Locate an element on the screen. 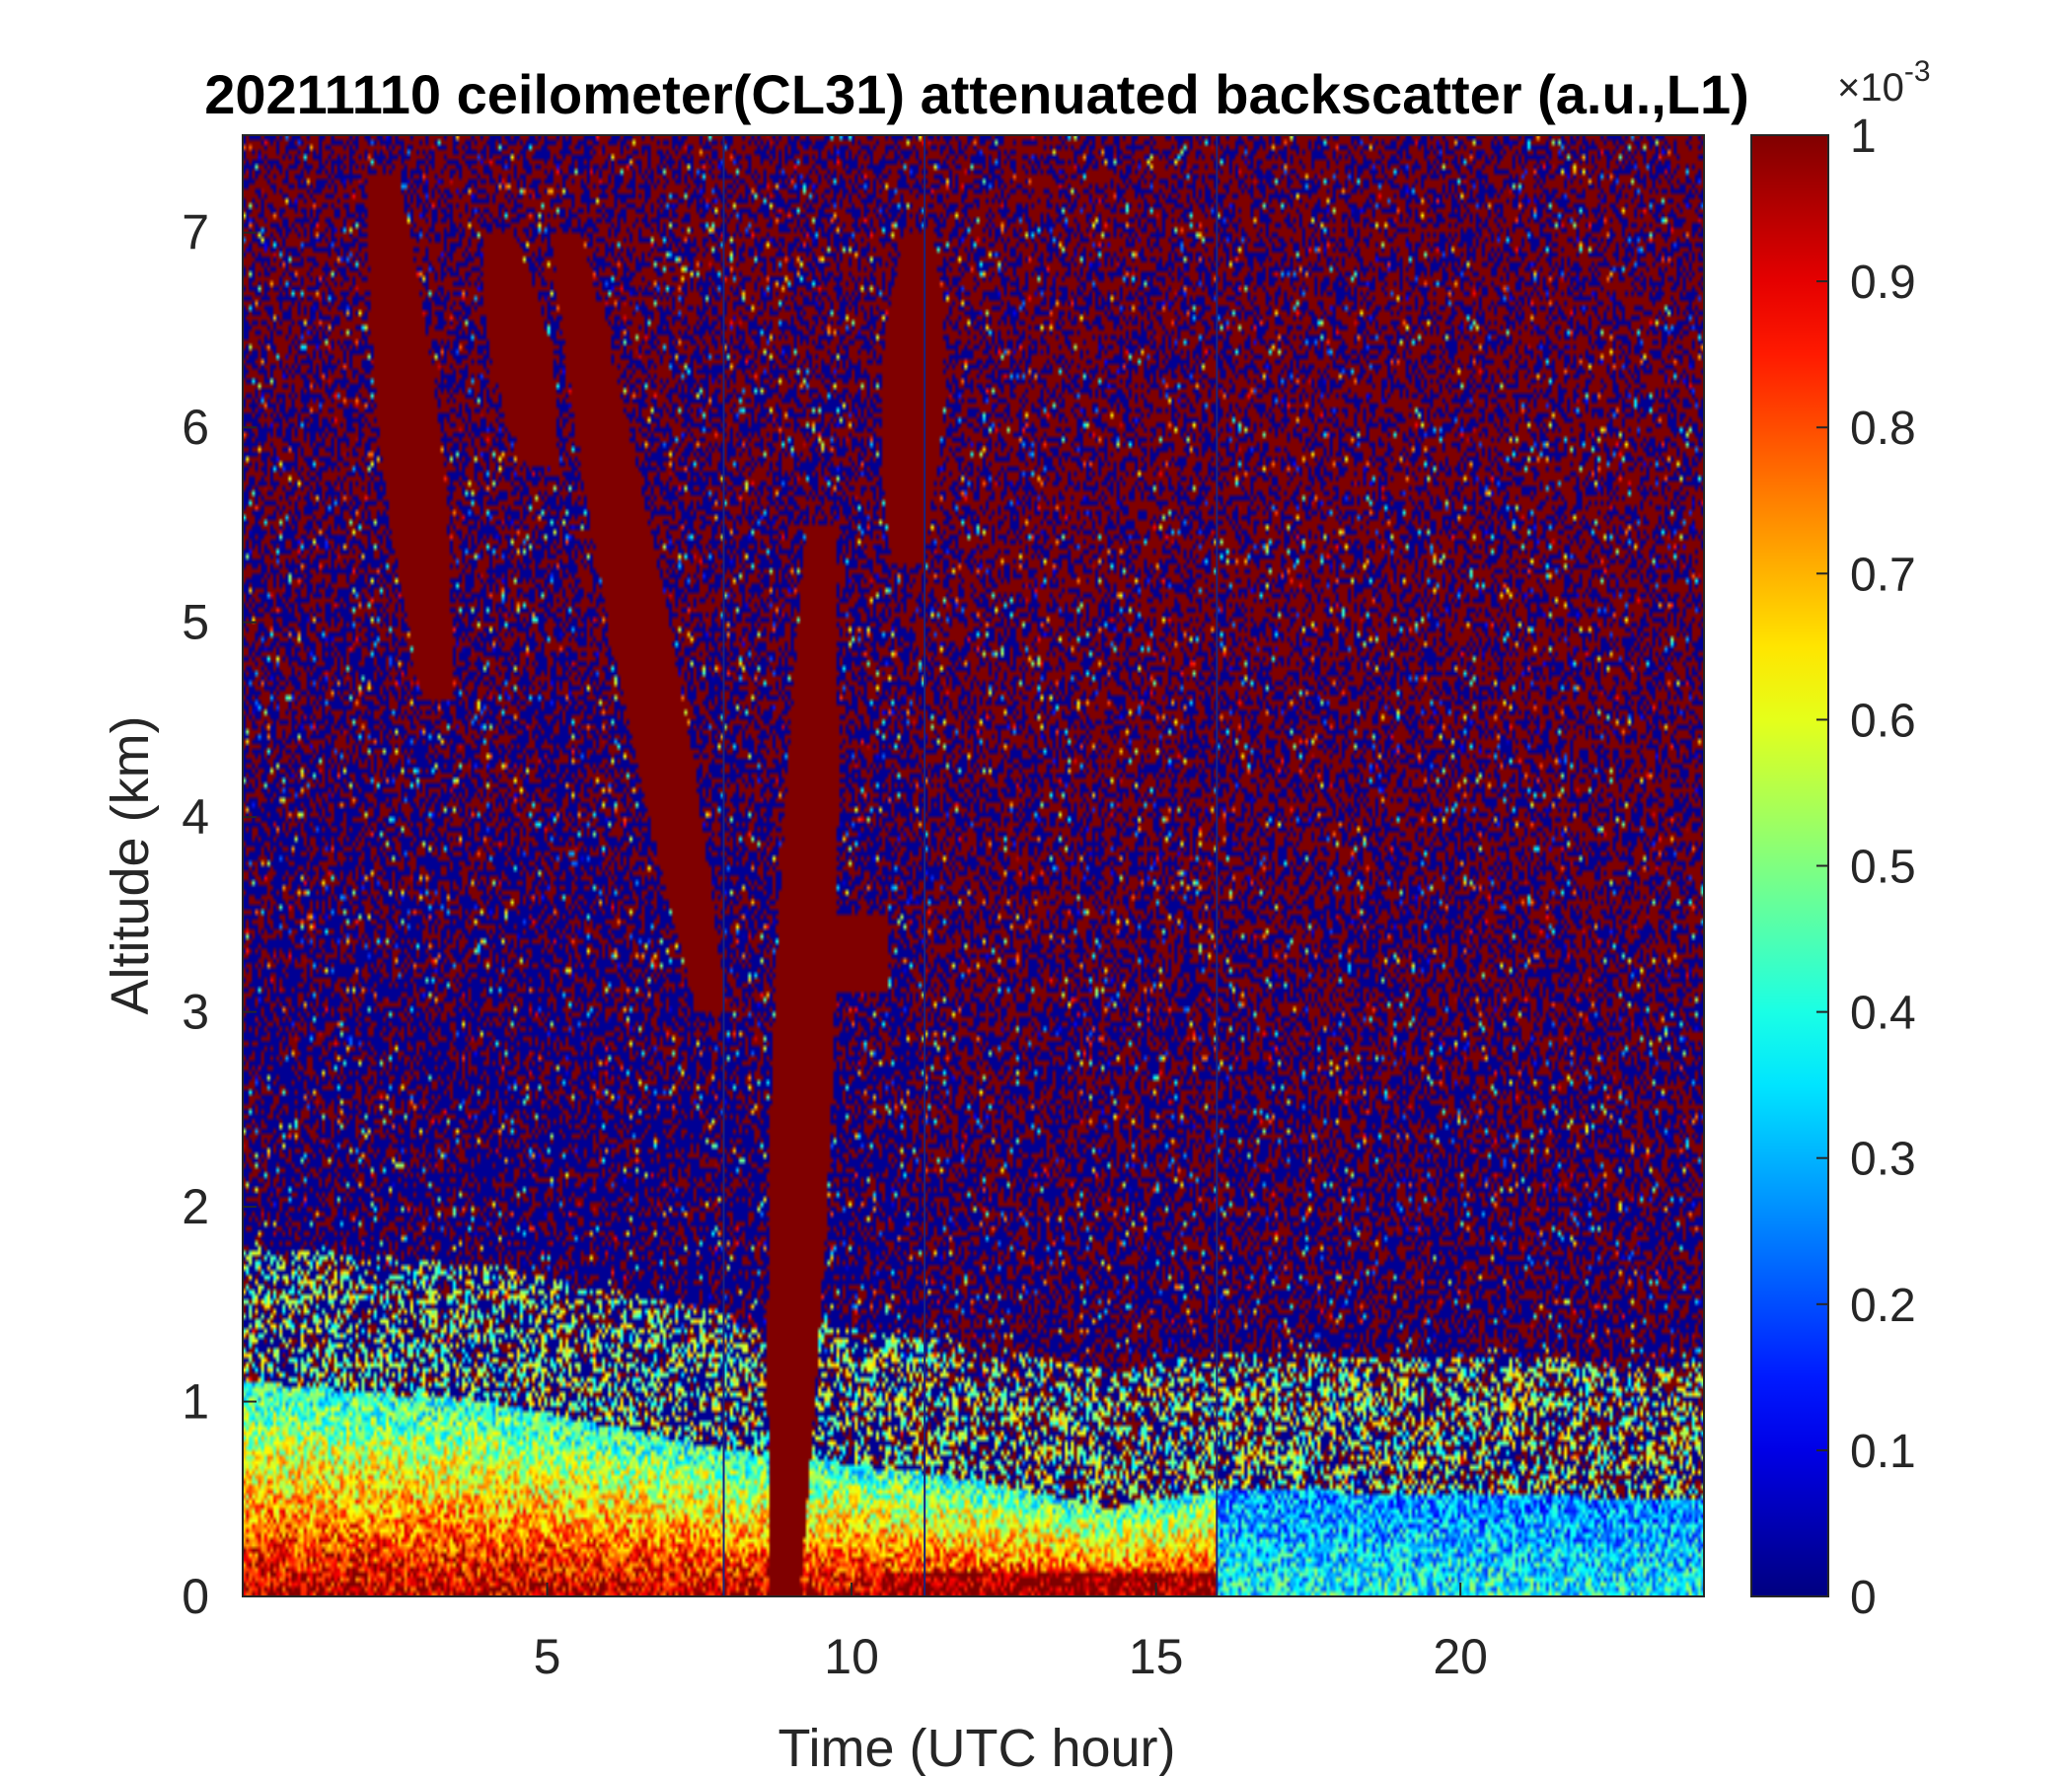  colorbar-tick-label: 0 is located at coordinates (1864, 1598).